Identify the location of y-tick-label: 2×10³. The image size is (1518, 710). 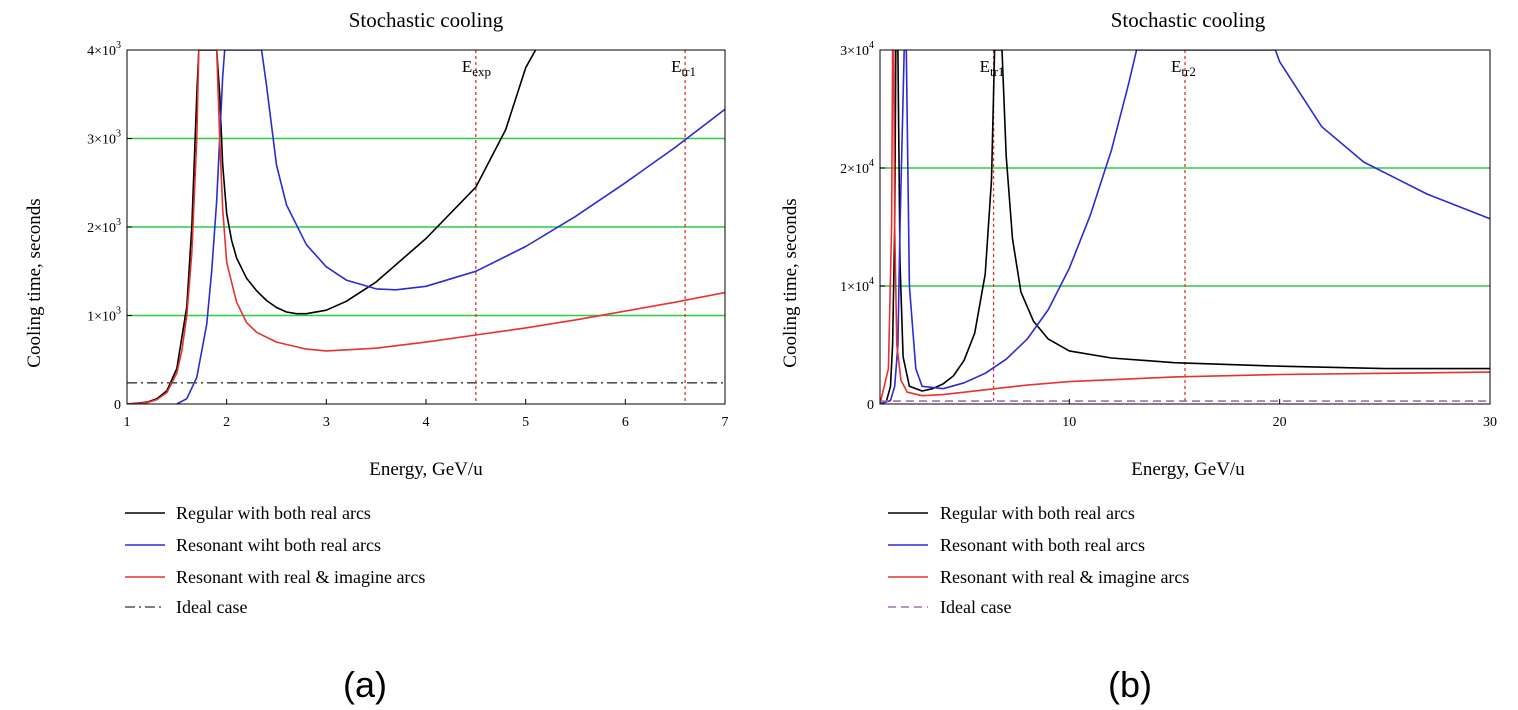
(104, 226).